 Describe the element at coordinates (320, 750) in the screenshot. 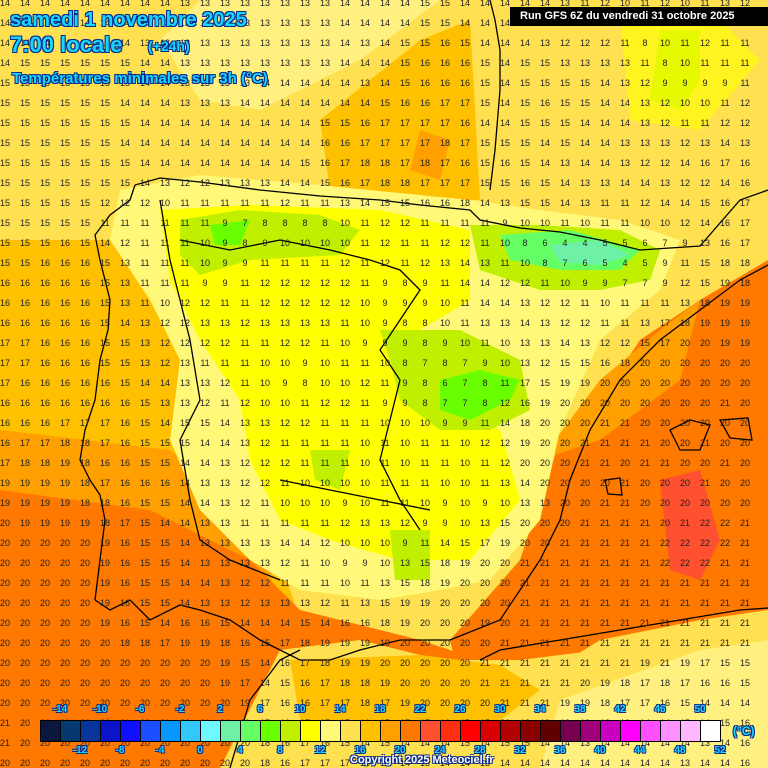

I see `legend-tick-label: 12` at that location.